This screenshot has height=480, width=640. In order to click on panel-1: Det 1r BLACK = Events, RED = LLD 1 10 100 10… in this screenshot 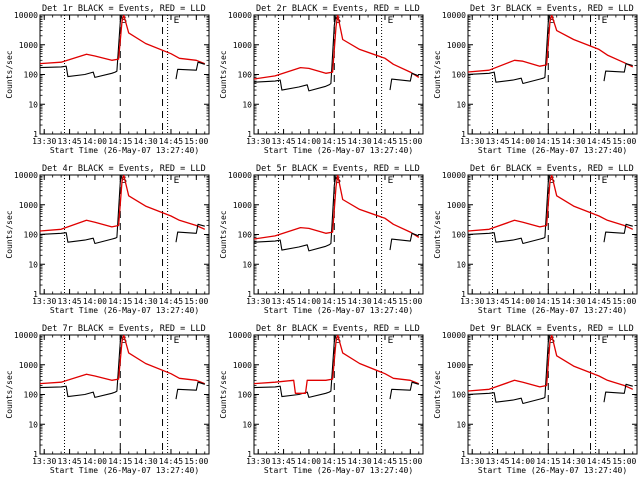, I will do `click(107, 79)`.